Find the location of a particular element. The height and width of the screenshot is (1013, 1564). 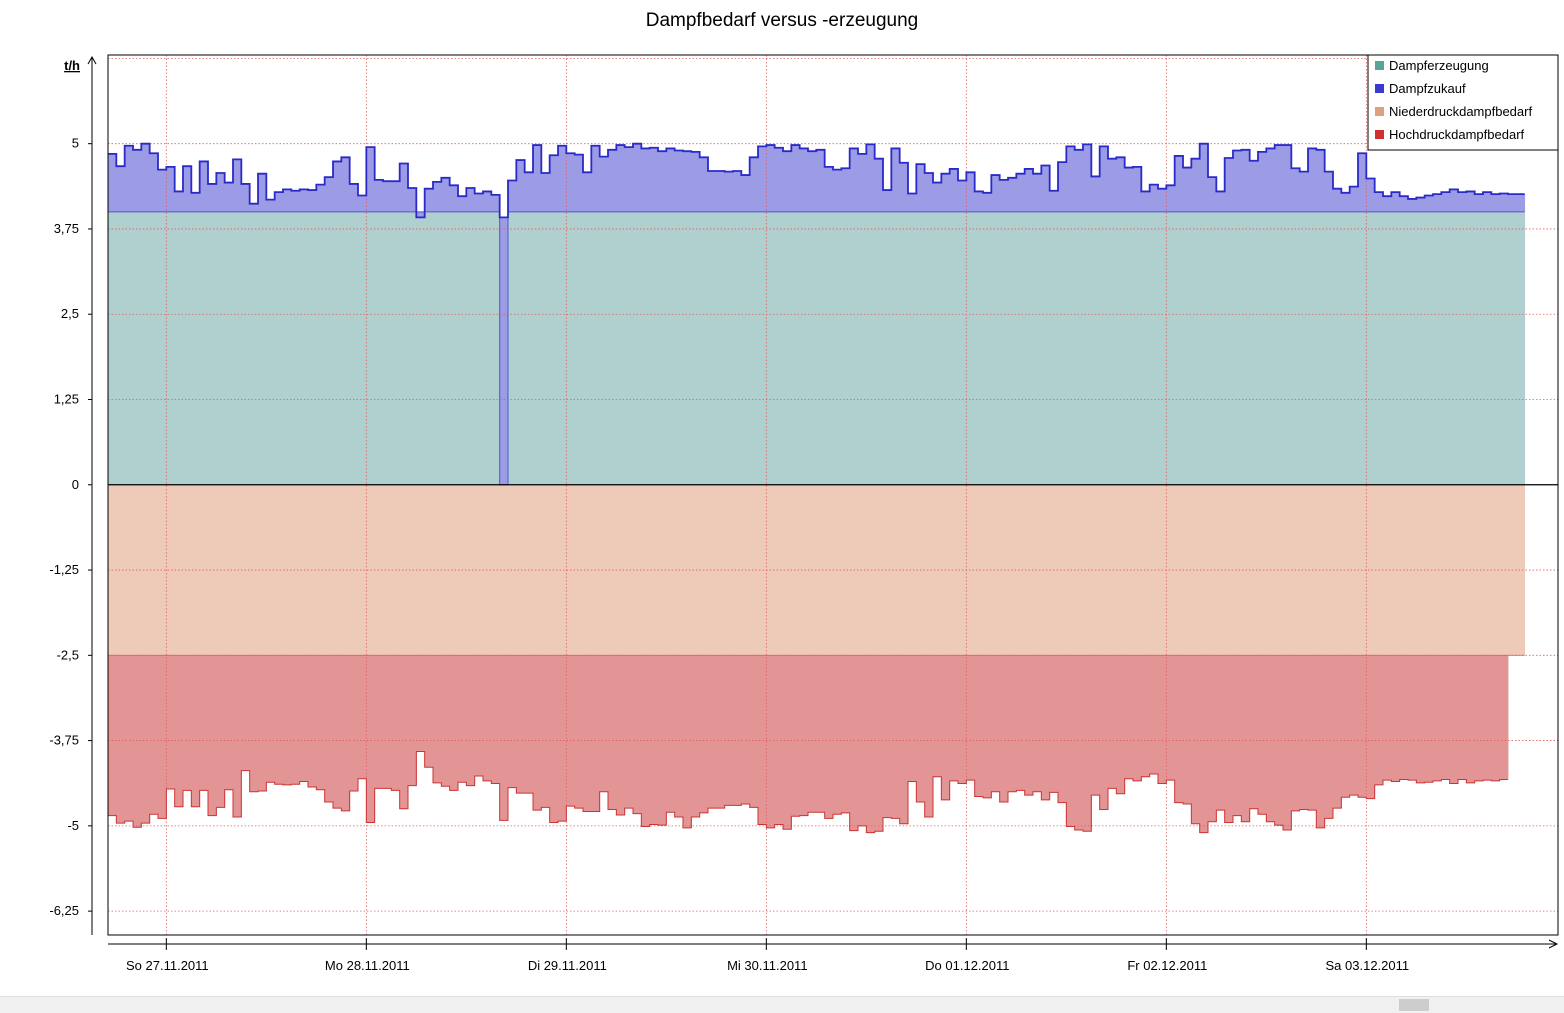

x-axis-arrow-icon is located at coordinates (1553, 944).